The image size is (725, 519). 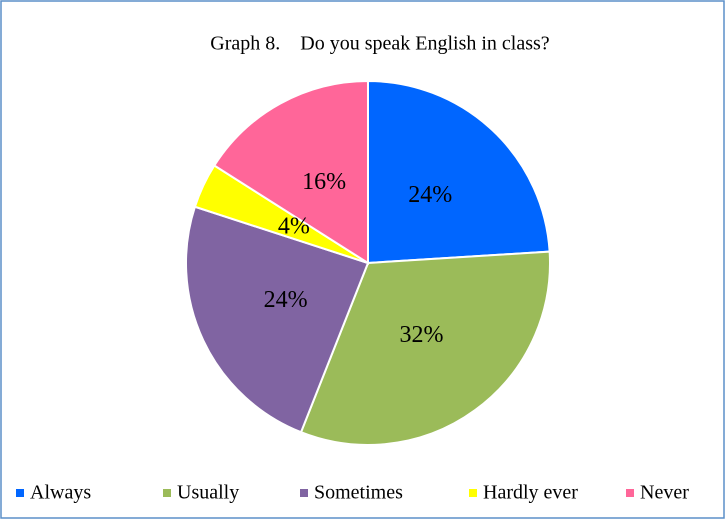 What do you see at coordinates (324, 182) in the screenshot?
I see `data-label: 16%` at bounding box center [324, 182].